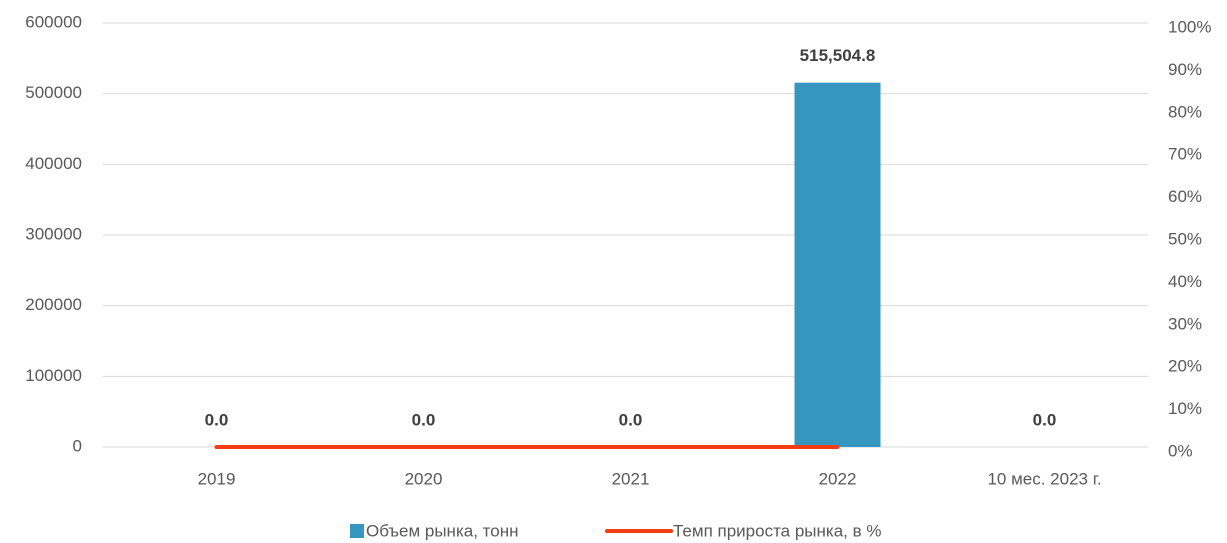  What do you see at coordinates (77, 445) in the screenshot?
I see `y-tick-label: 0` at bounding box center [77, 445].